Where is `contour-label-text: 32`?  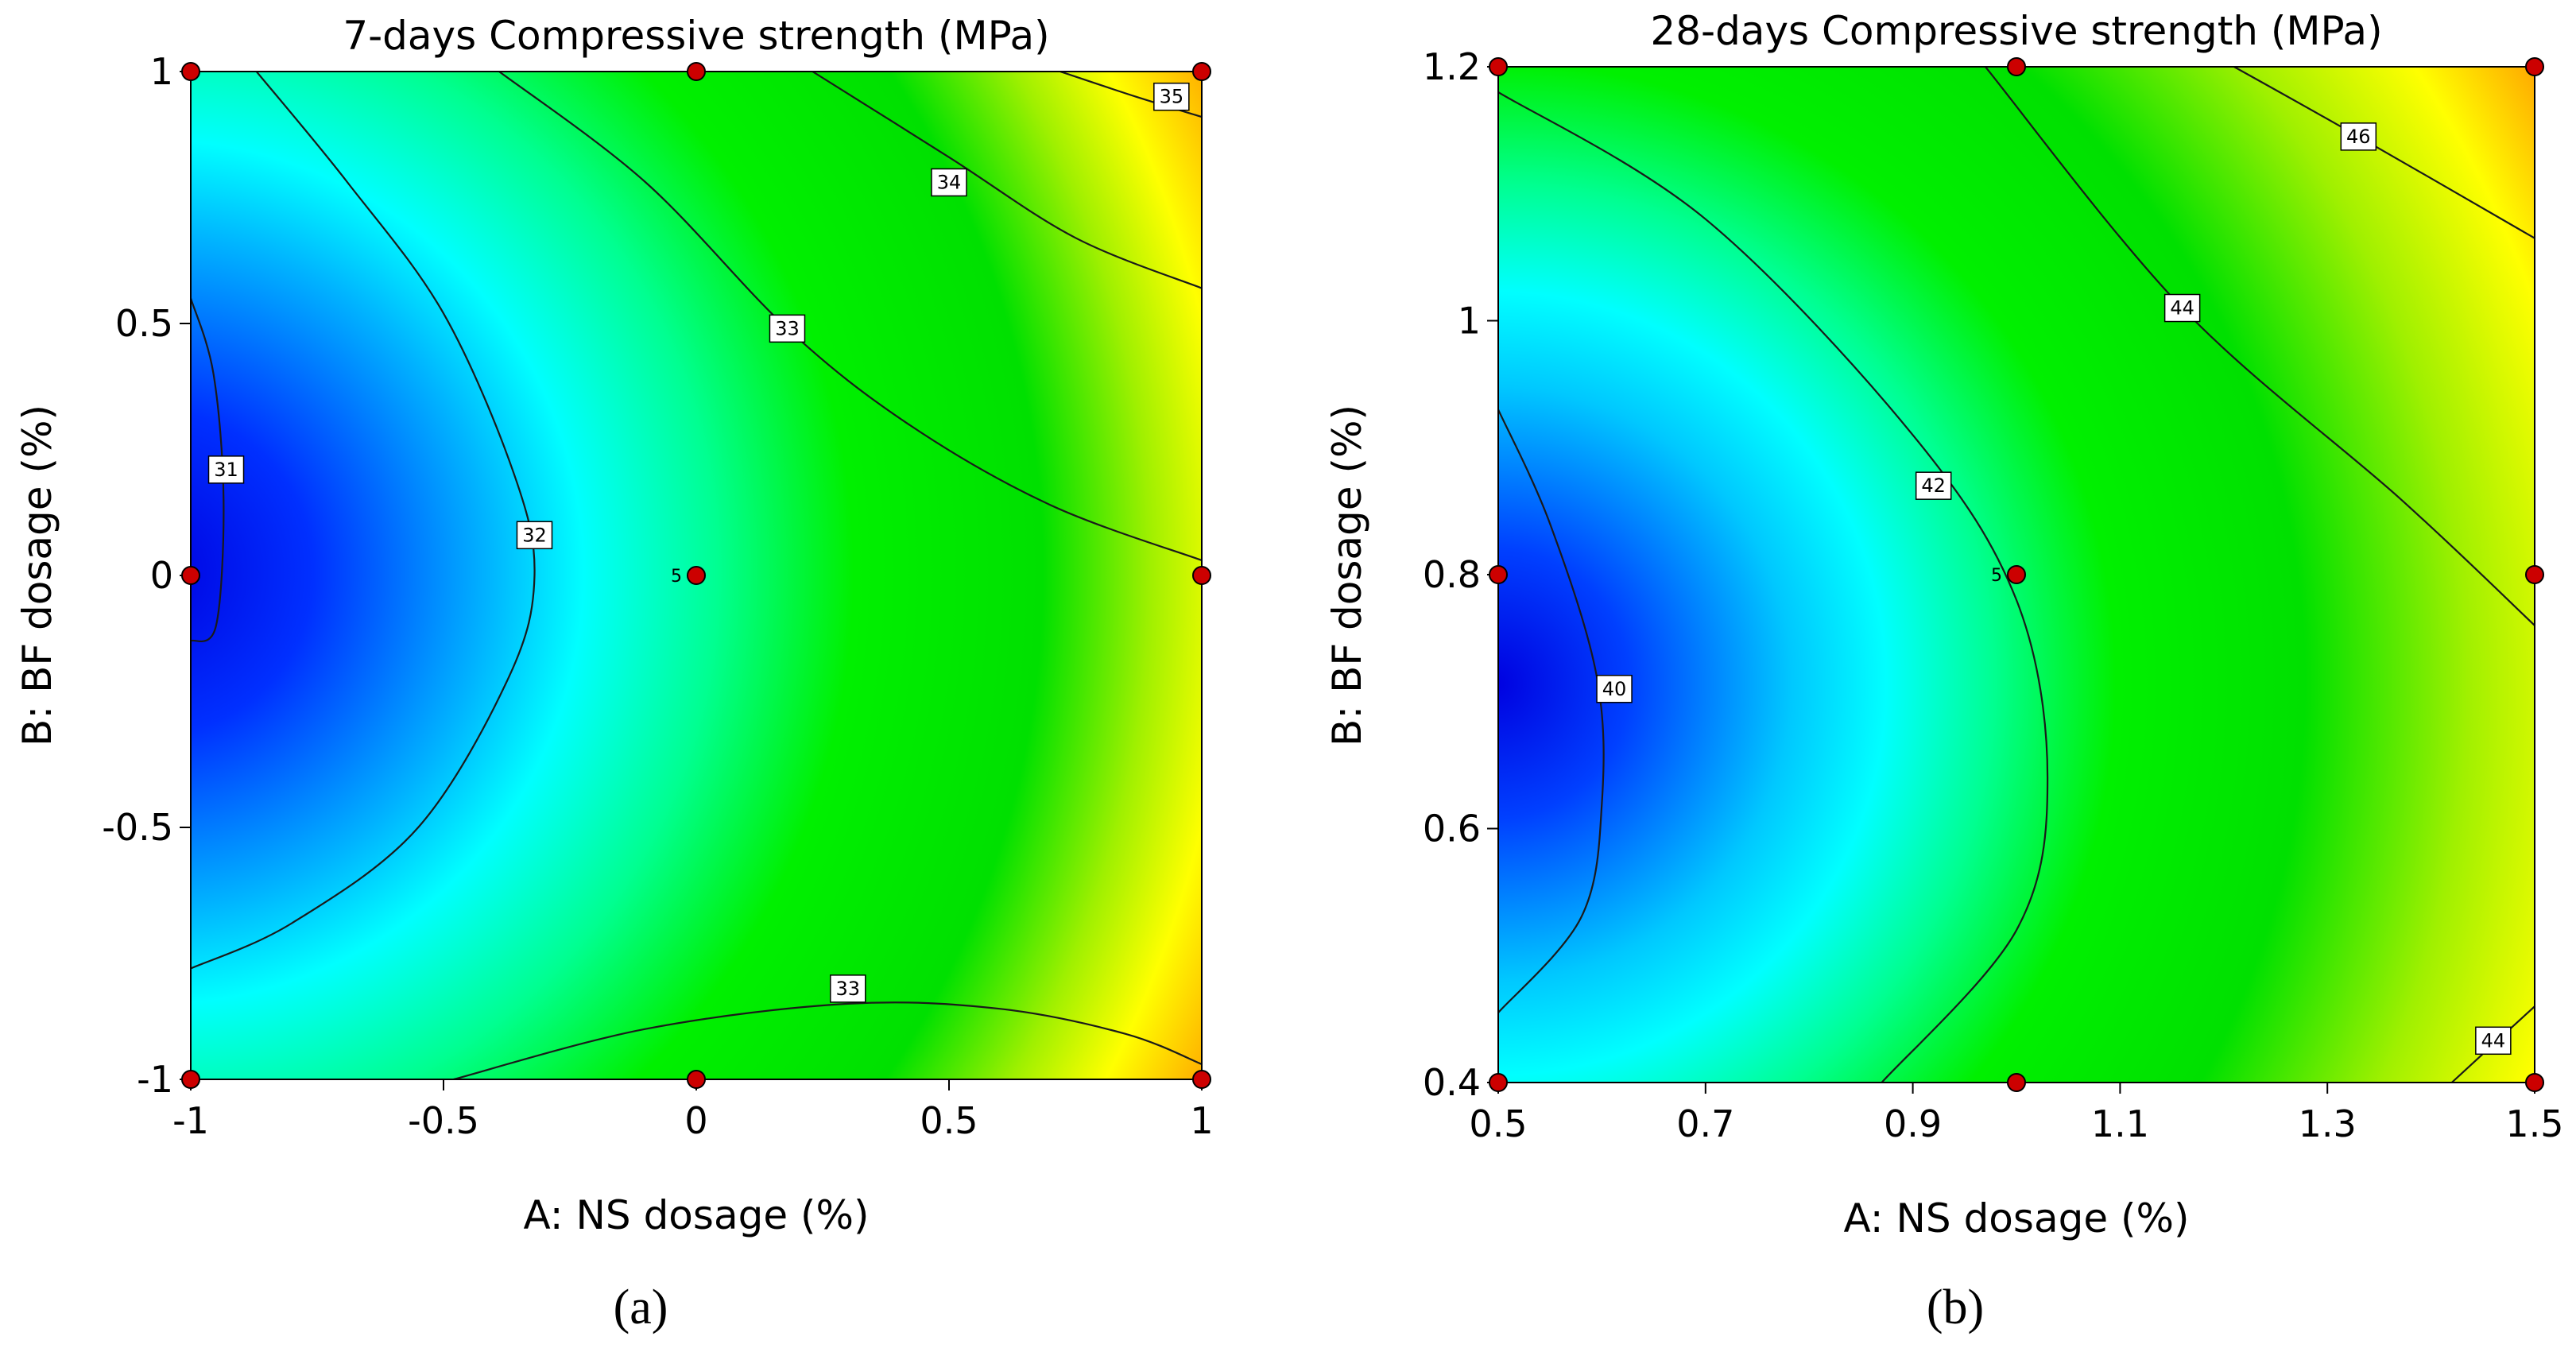
contour-label-text: 32 is located at coordinates (534, 535).